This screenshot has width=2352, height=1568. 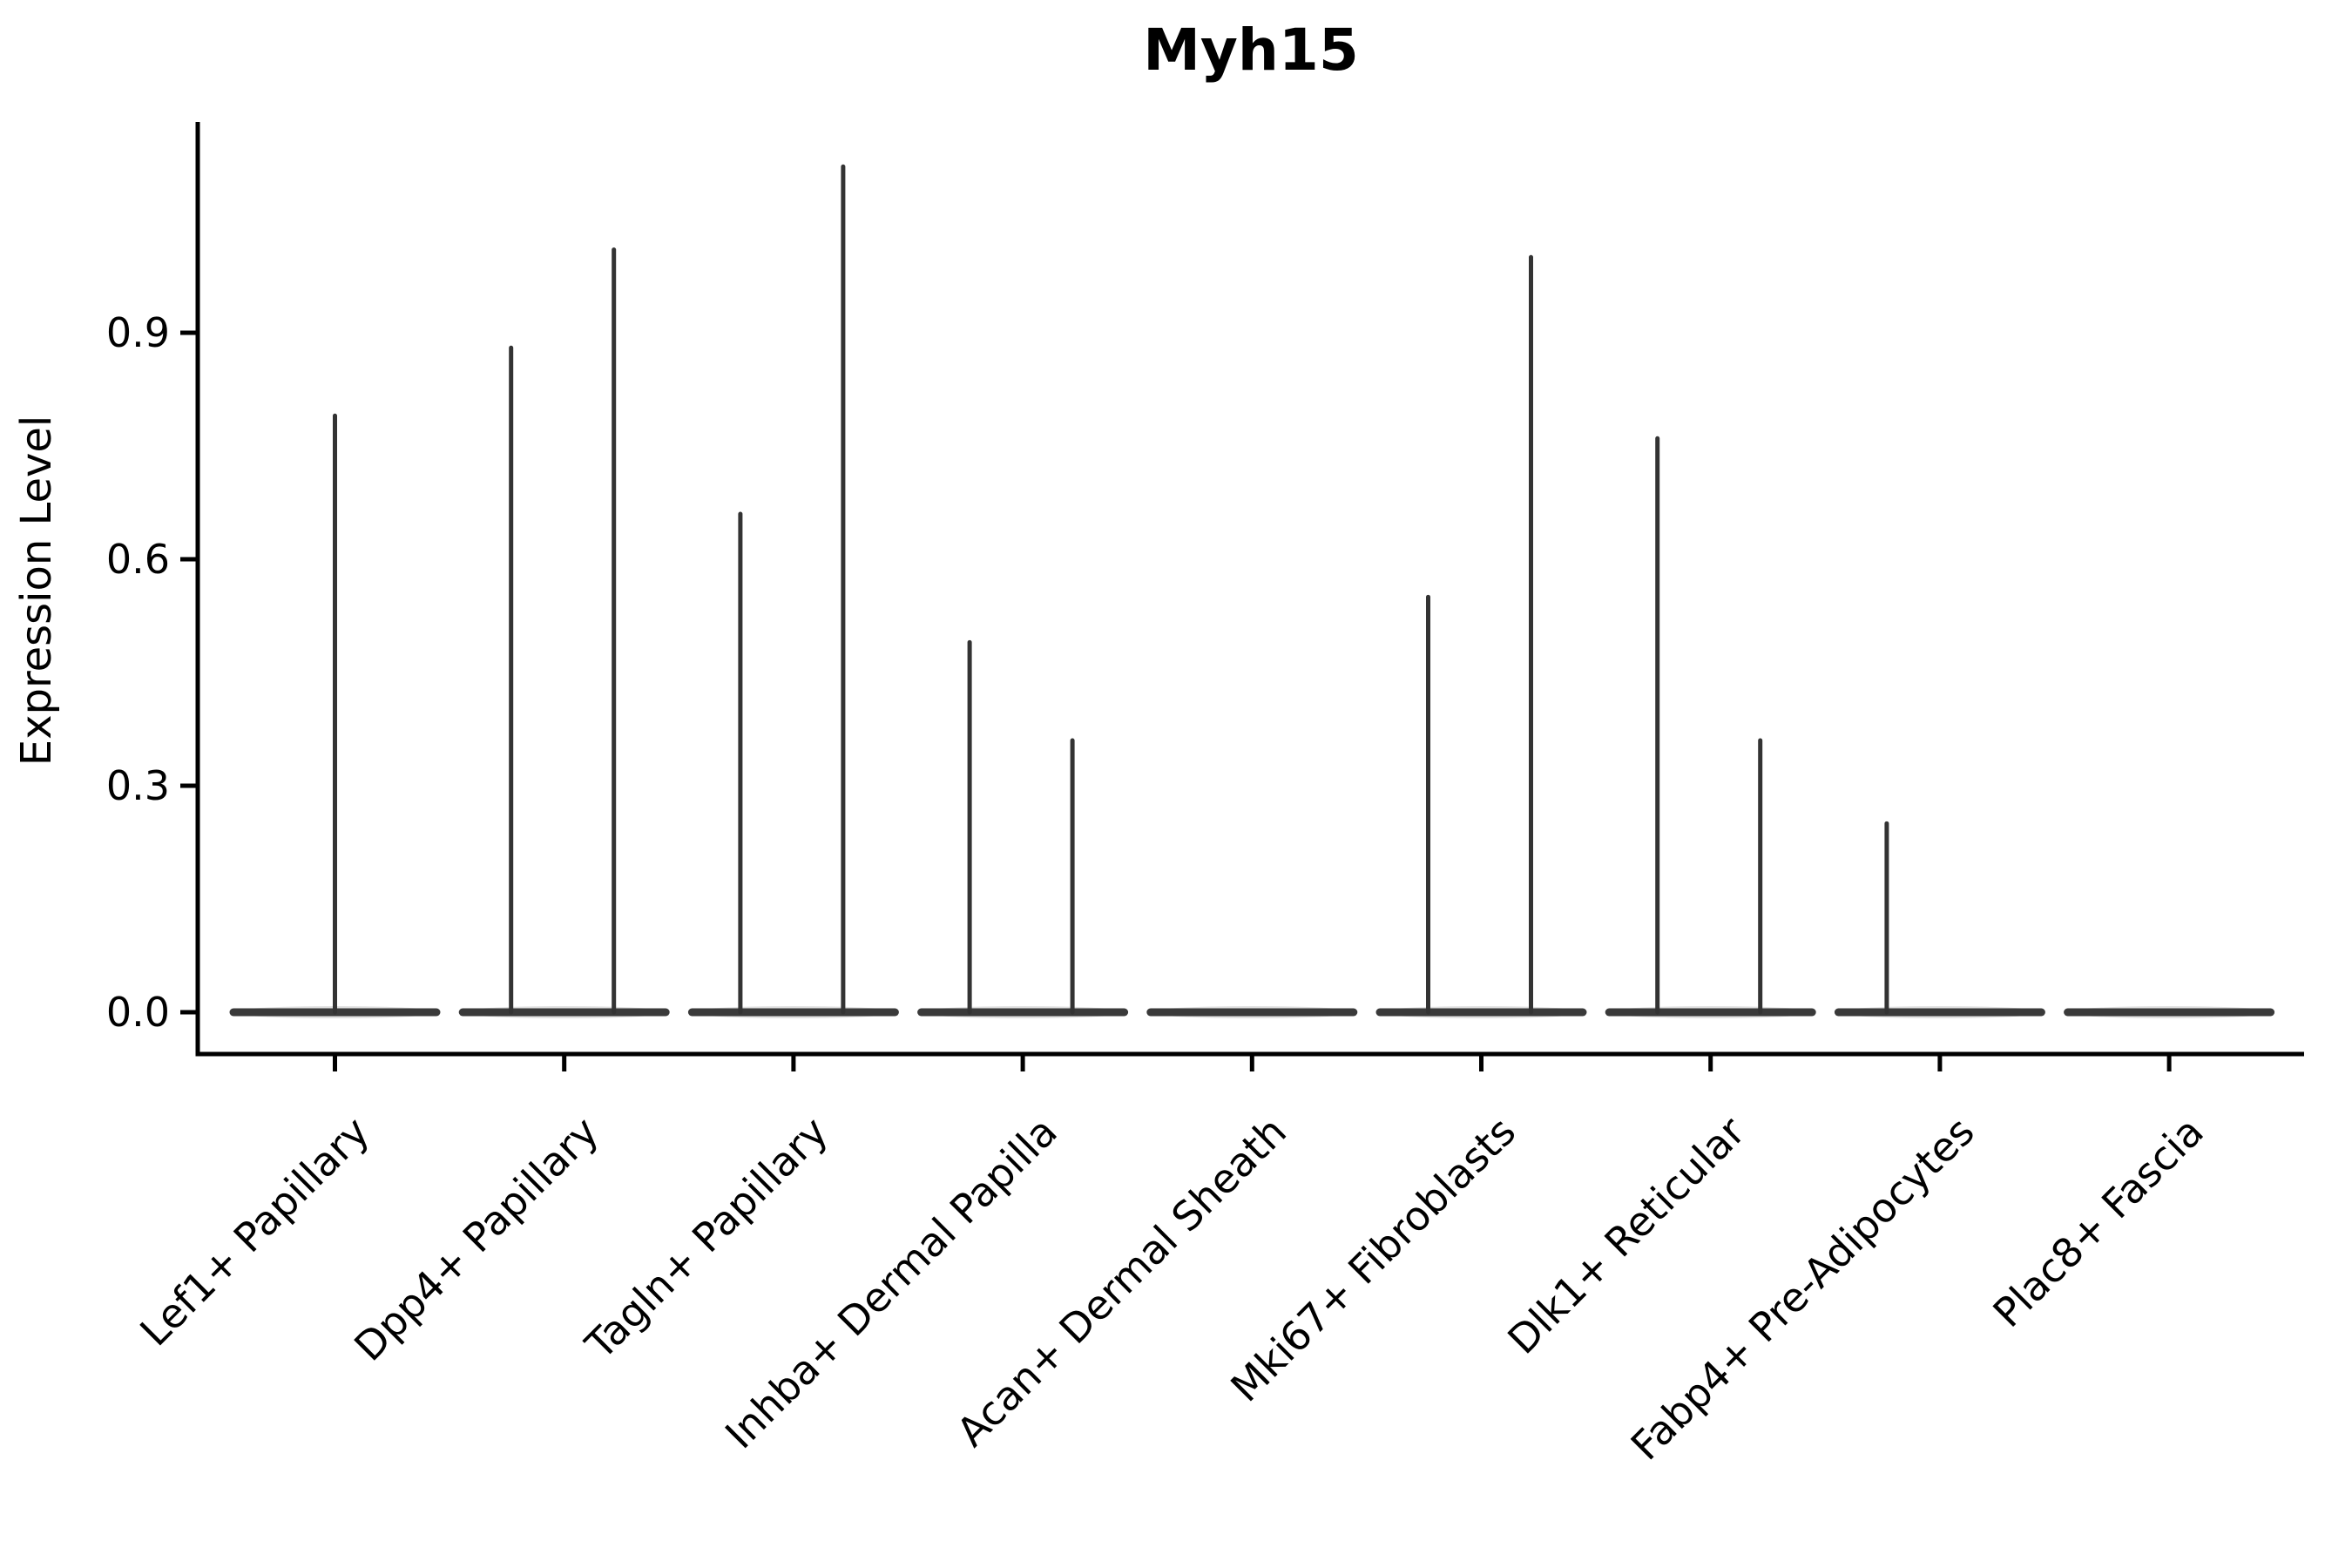 What do you see at coordinates (1626, 1235) in the screenshot?
I see `x-tick-label: Dlk1+ Reticular` at bounding box center [1626, 1235].